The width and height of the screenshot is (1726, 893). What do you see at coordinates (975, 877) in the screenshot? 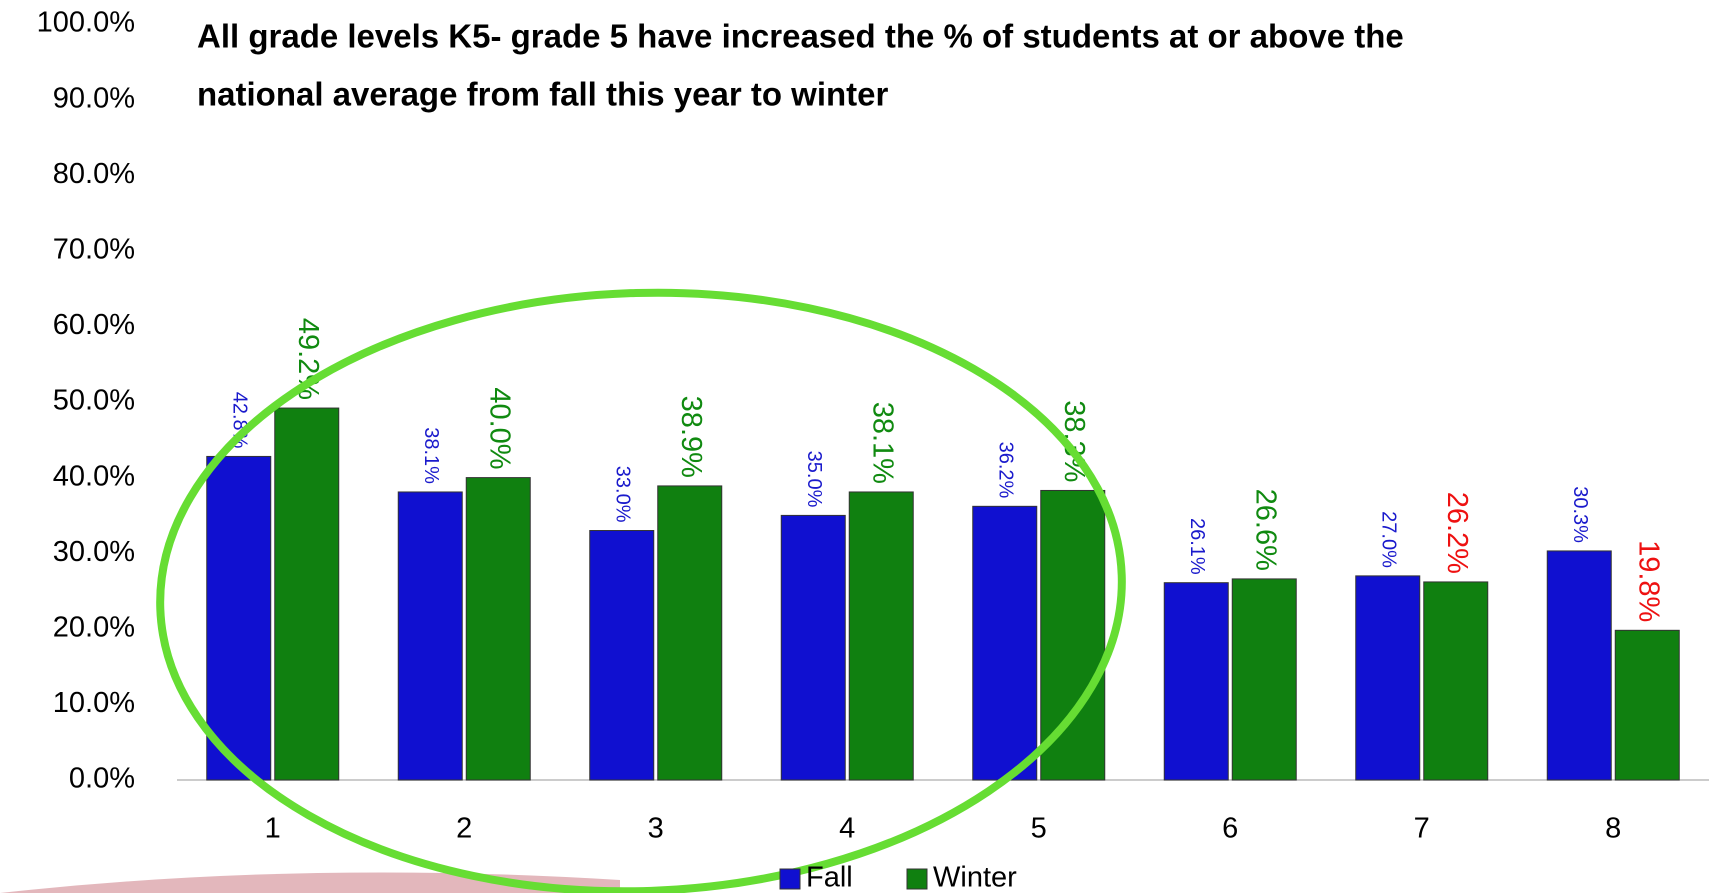
I see `legend-label: Winter` at bounding box center [975, 877].